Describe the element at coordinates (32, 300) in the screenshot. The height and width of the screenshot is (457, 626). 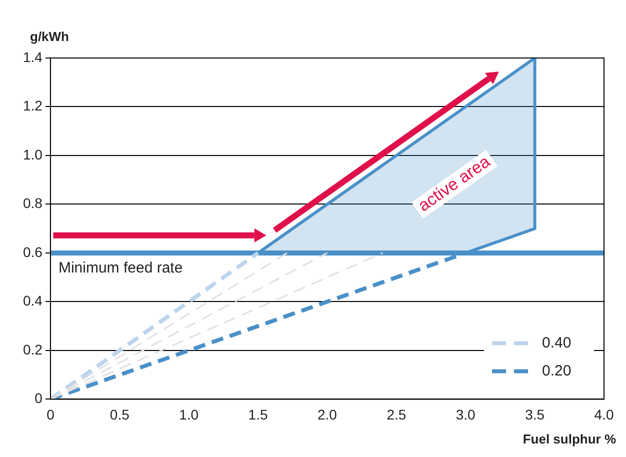
I see `y-tick-label: 0.4` at that location.